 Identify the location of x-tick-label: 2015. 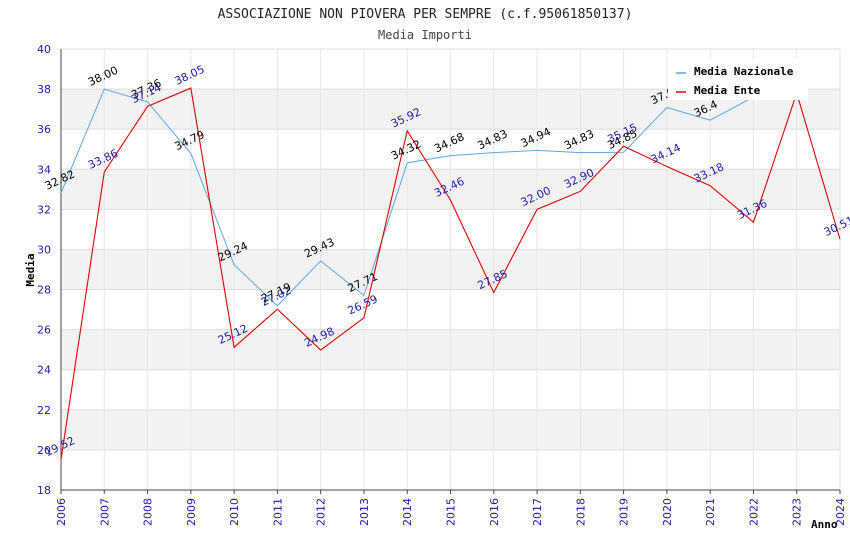
(451, 512).